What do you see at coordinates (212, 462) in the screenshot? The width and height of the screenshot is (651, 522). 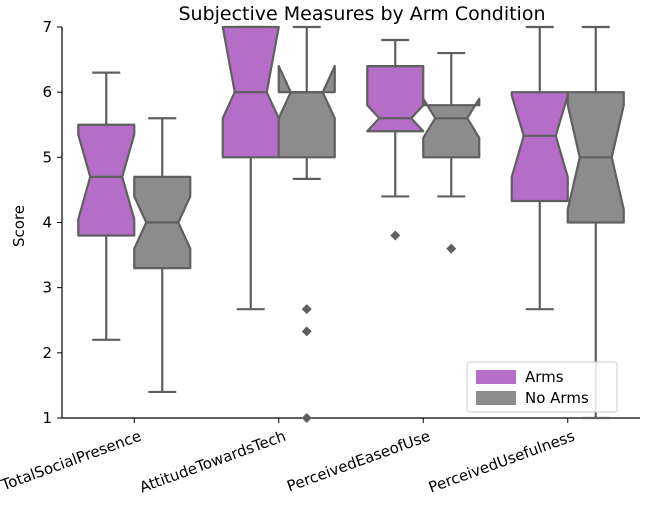 I see `x-tick-label: AttitudeTowardsTech` at bounding box center [212, 462].